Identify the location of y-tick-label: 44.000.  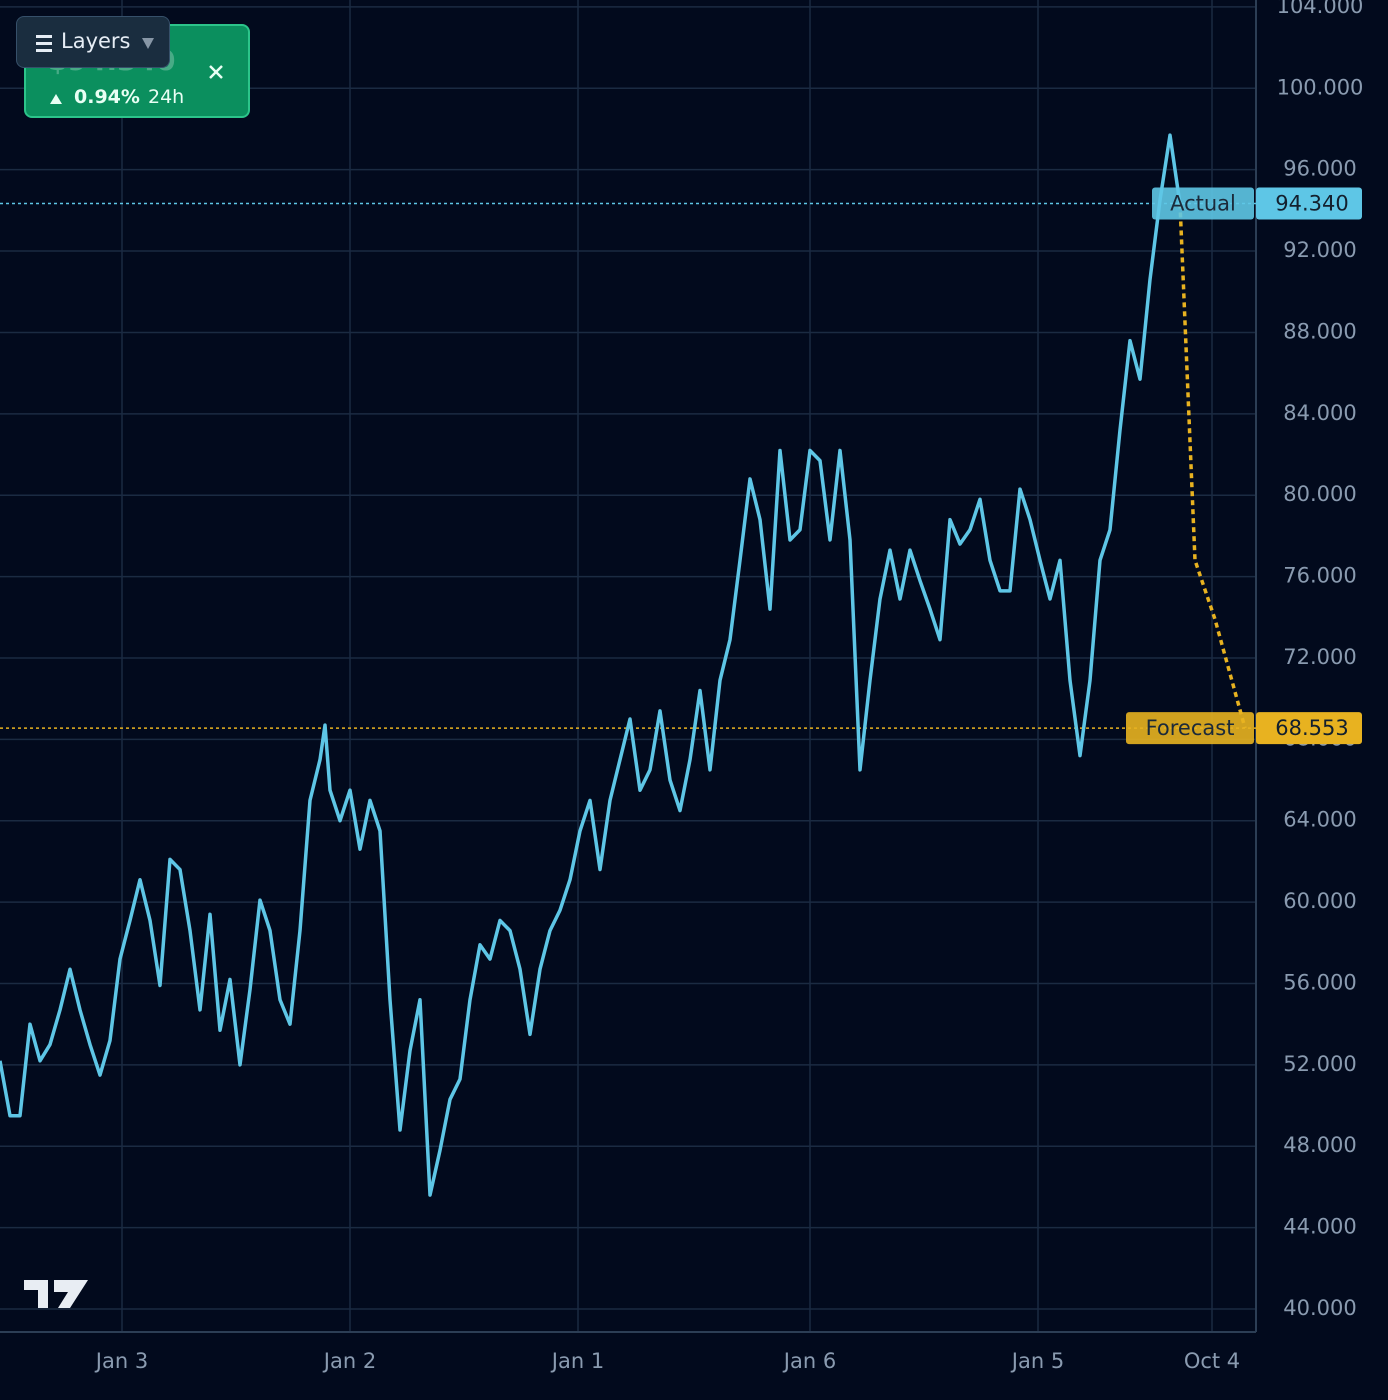
(1319, 1227).